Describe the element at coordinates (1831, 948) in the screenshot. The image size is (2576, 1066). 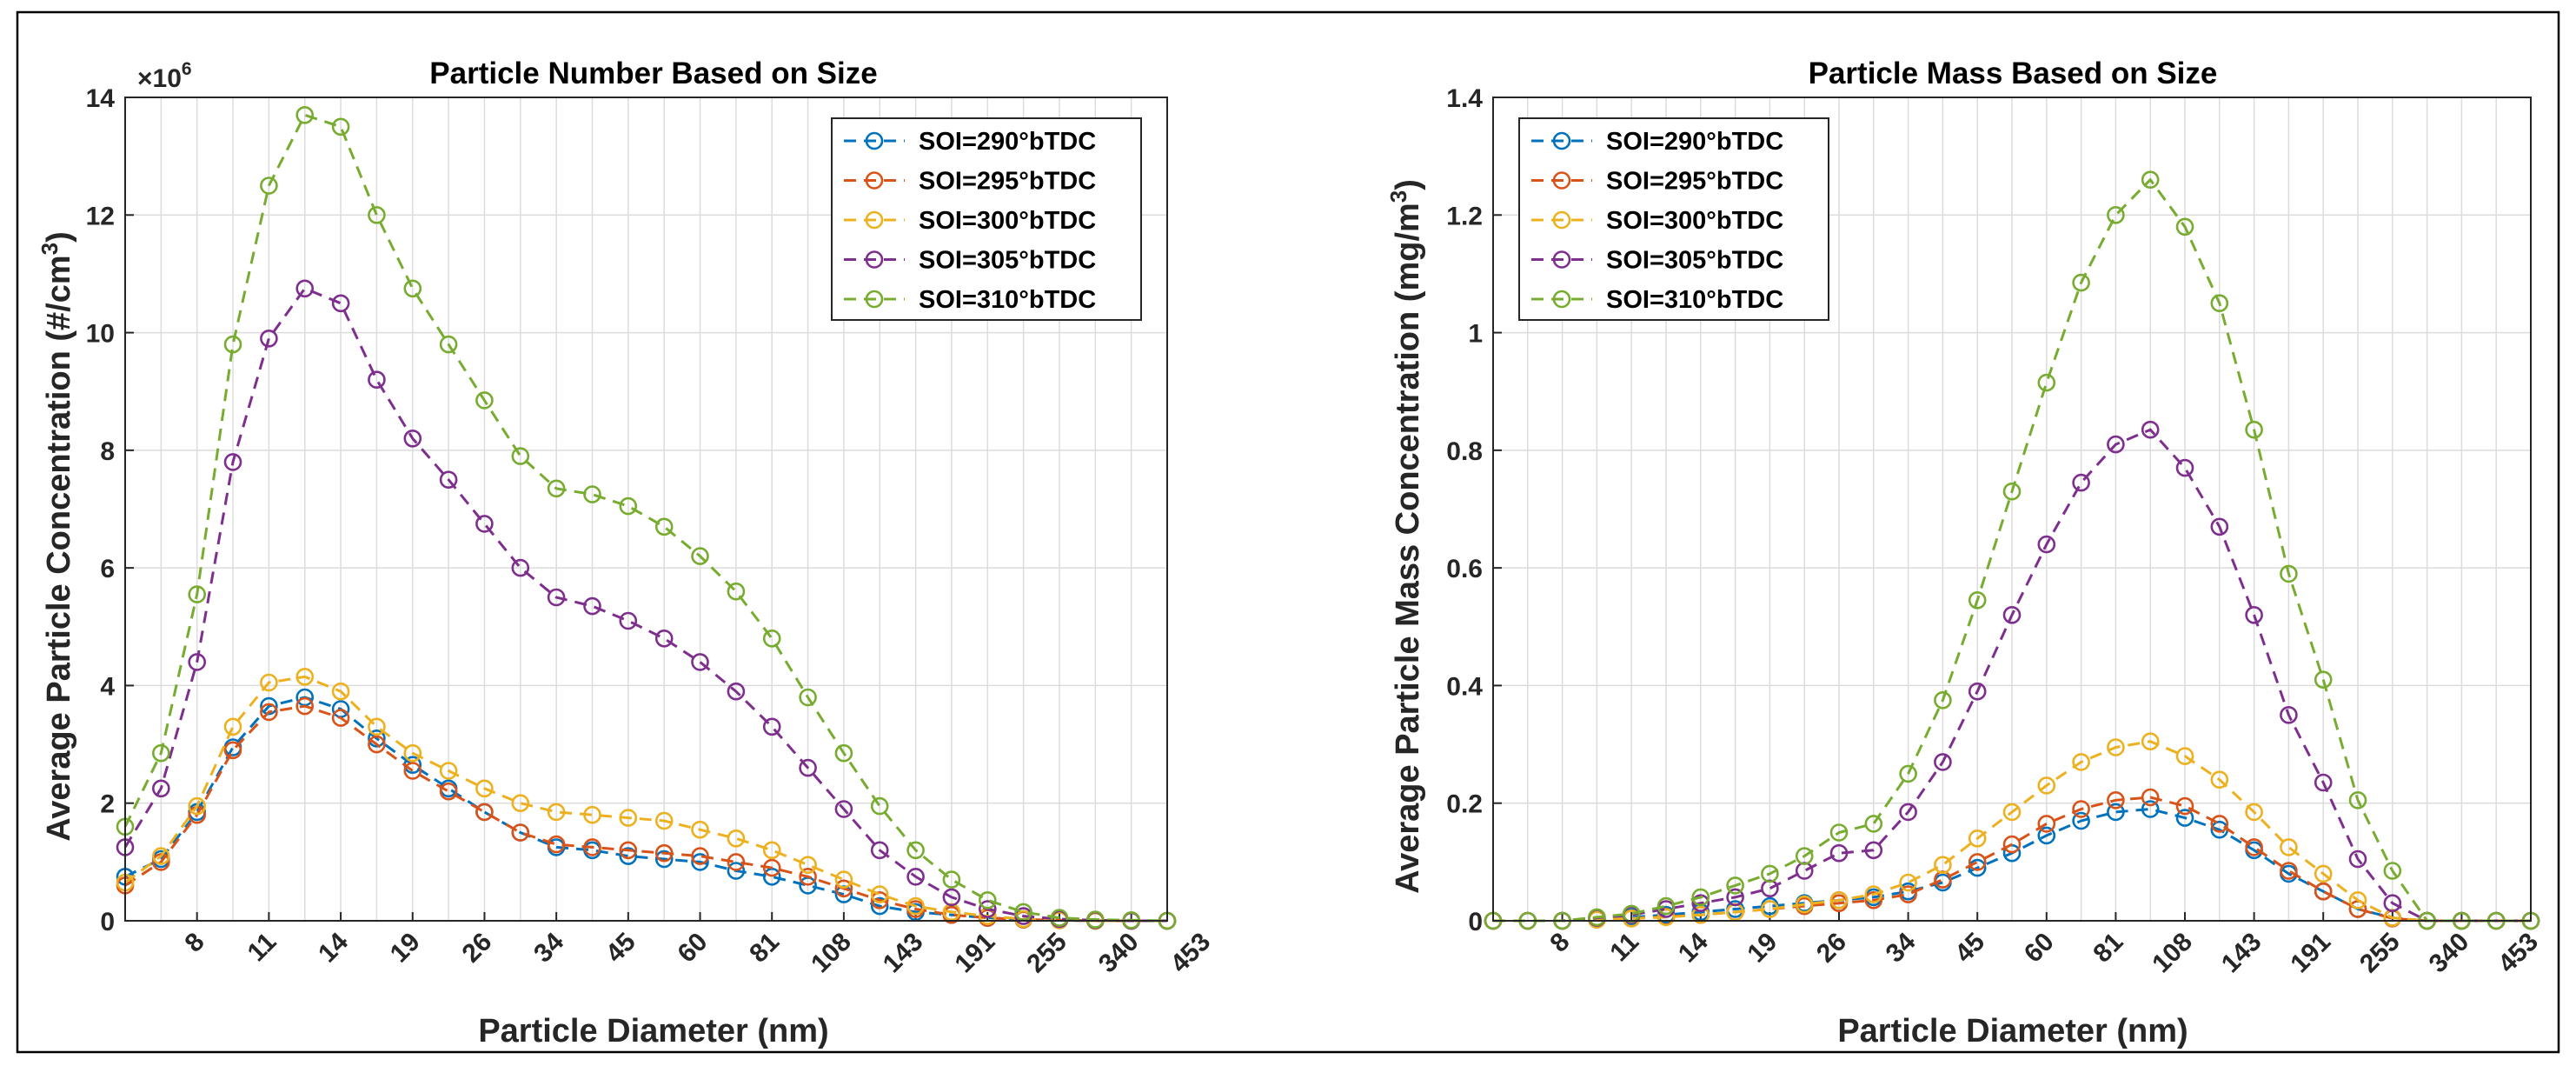
I see `x-tick-label: 26` at that location.